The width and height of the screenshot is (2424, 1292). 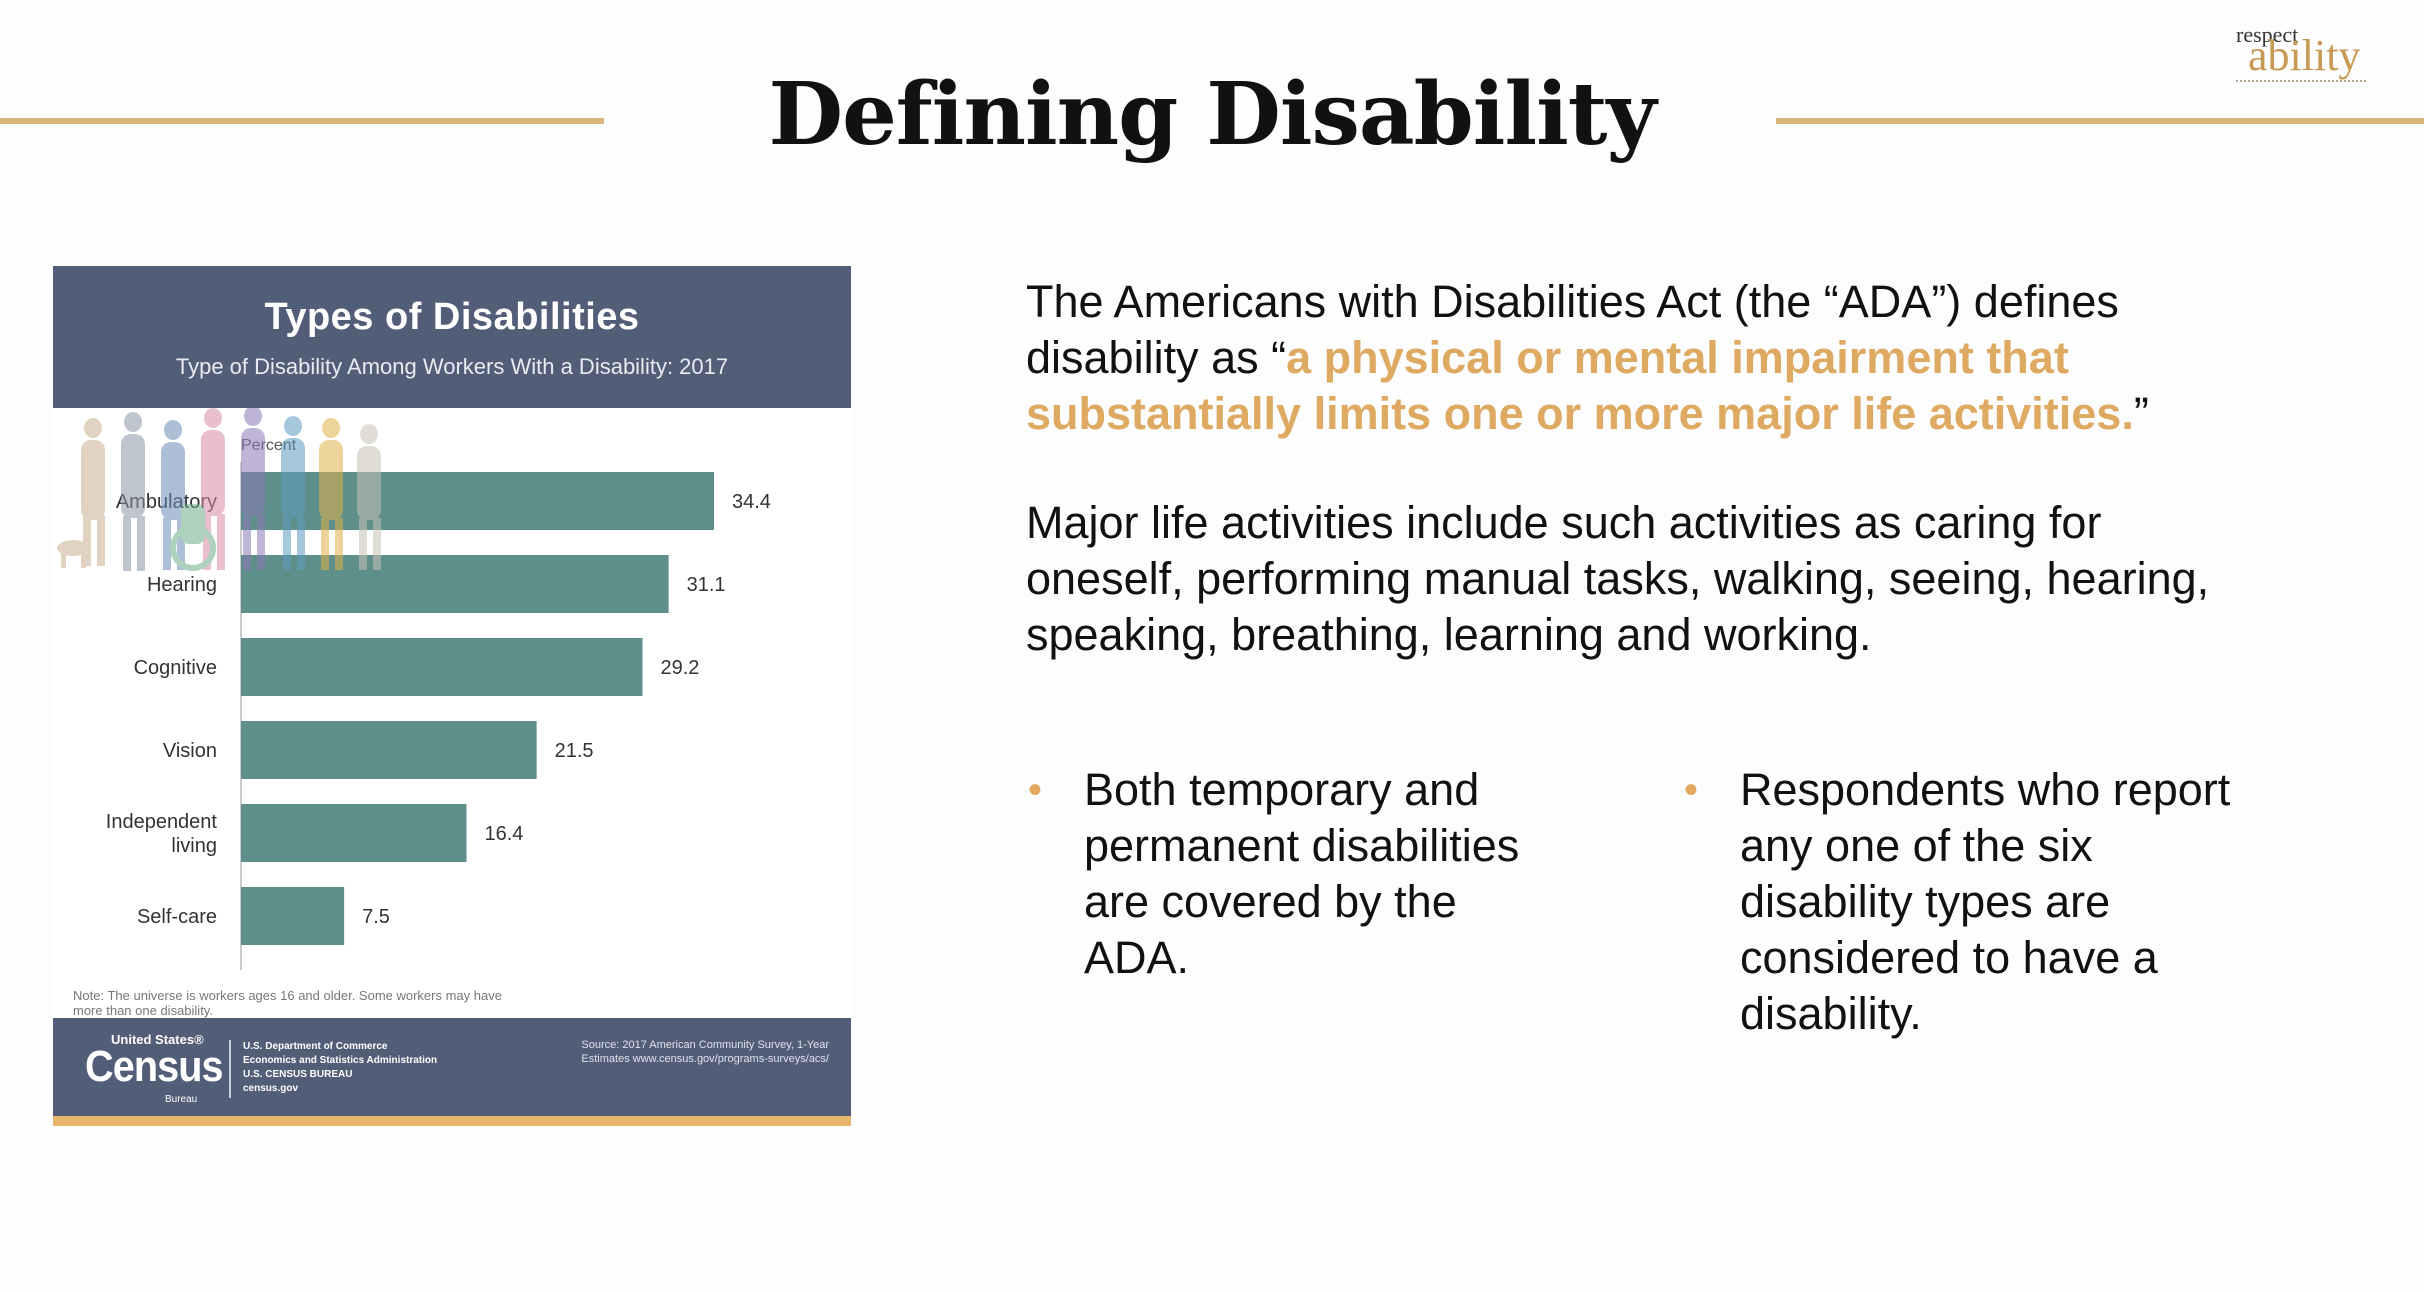 What do you see at coordinates (340, 1060) in the screenshot?
I see `footer-org-line: Economics and Statistics Administration` at bounding box center [340, 1060].